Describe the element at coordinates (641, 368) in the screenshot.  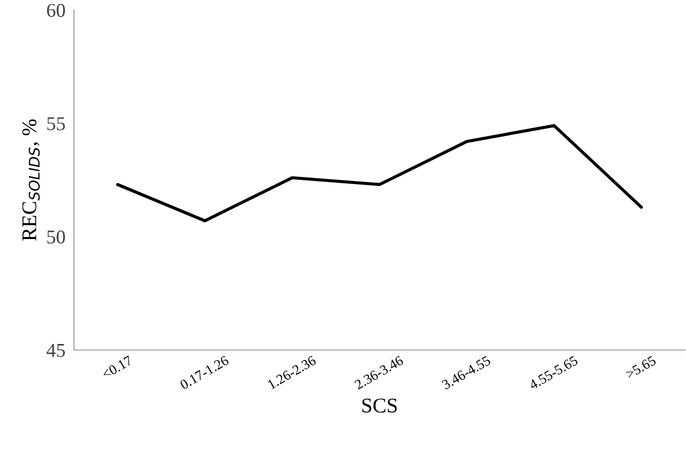
I see `x-tick-label: >5.65` at that location.